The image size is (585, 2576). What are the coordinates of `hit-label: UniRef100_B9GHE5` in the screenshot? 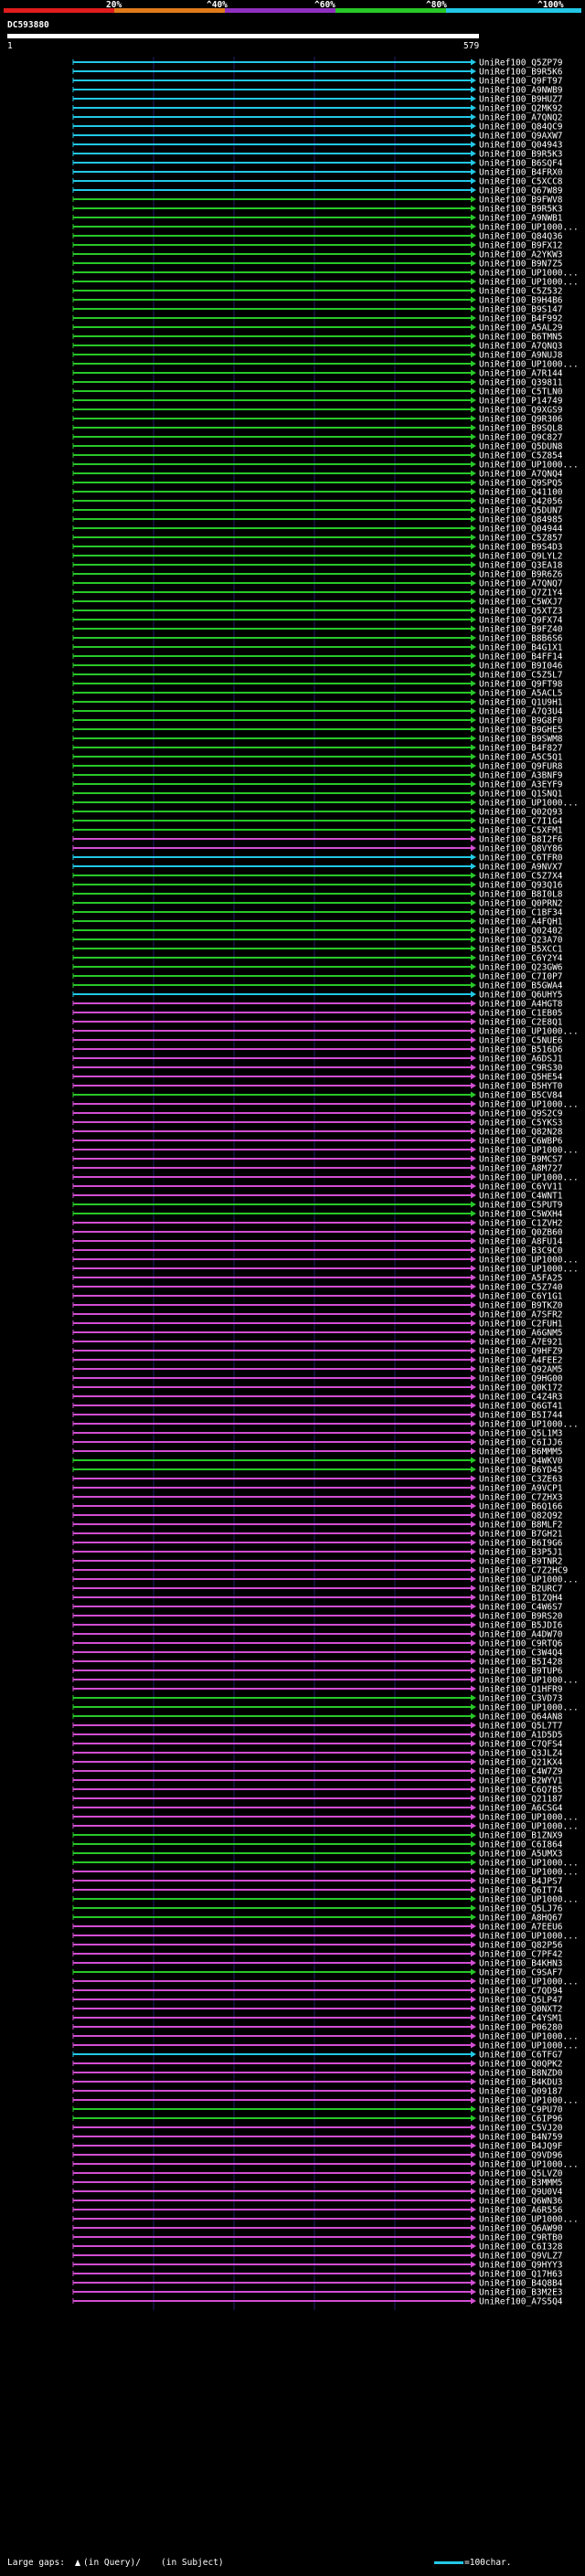 It's located at (521, 731).